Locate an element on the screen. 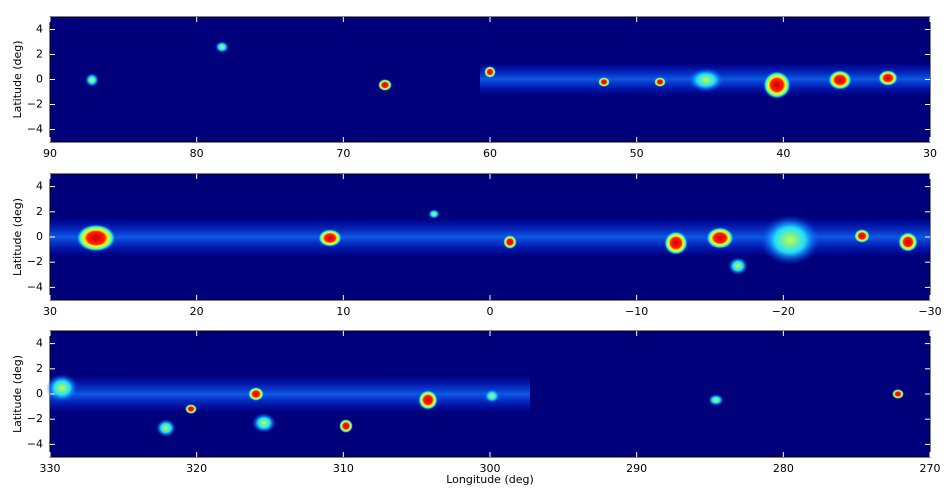 This screenshot has height=490, width=948. x-tick-label: 70 is located at coordinates (343, 153).